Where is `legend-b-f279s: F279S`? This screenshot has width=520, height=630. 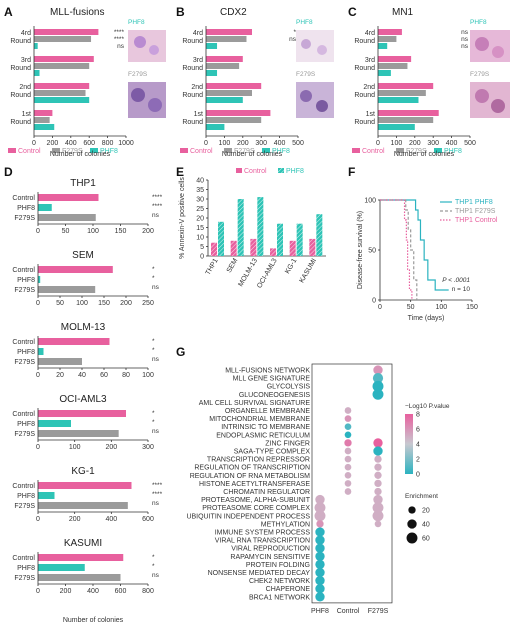 legend-b-f279s: F279S is located at coordinates (244, 151).